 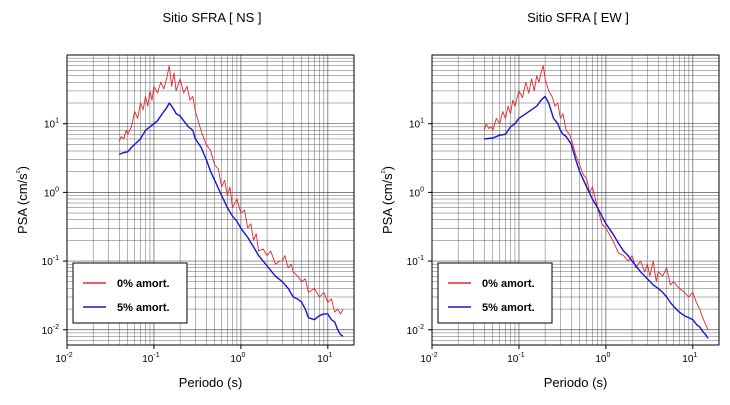 What do you see at coordinates (578, 17) in the screenshot?
I see `chart-title: Sitio SFRA [ EW ]` at bounding box center [578, 17].